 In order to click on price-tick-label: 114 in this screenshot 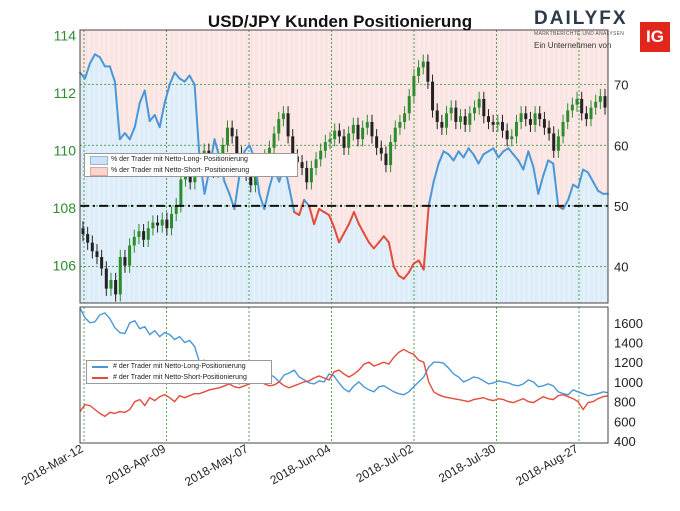, I will do `click(65, 36)`.